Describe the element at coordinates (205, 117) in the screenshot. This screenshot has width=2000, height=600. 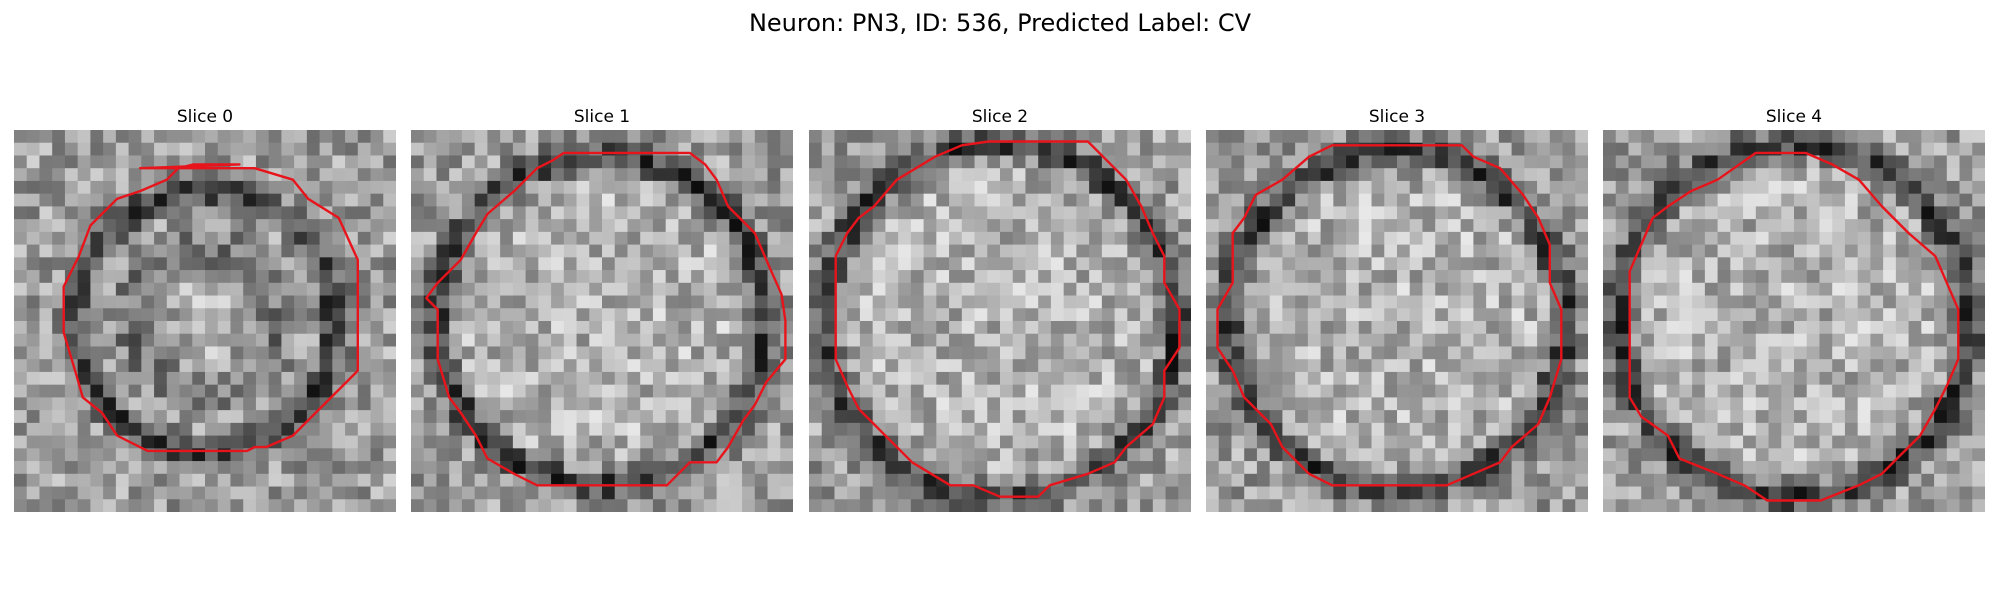
I see `slice-title-0: Slice 0` at that location.